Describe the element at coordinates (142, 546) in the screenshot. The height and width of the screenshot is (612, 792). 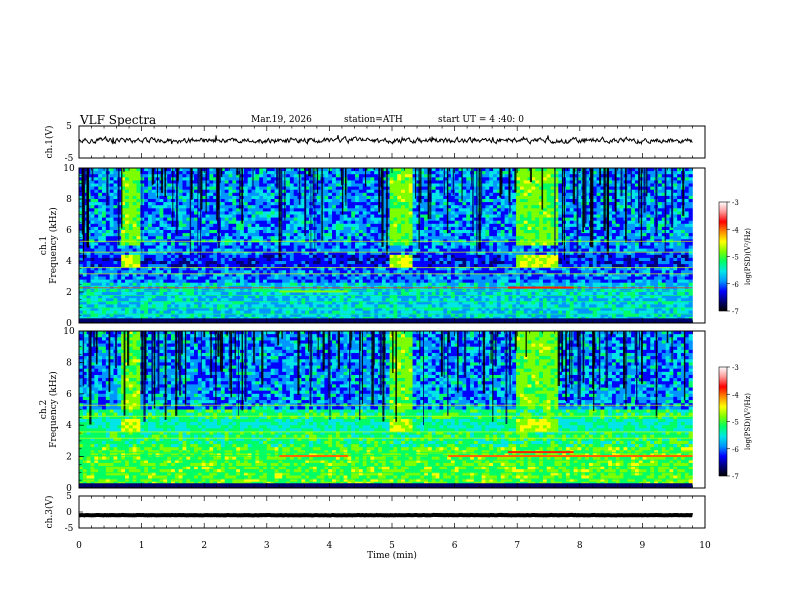
I see `x-tick-label: 1` at that location.